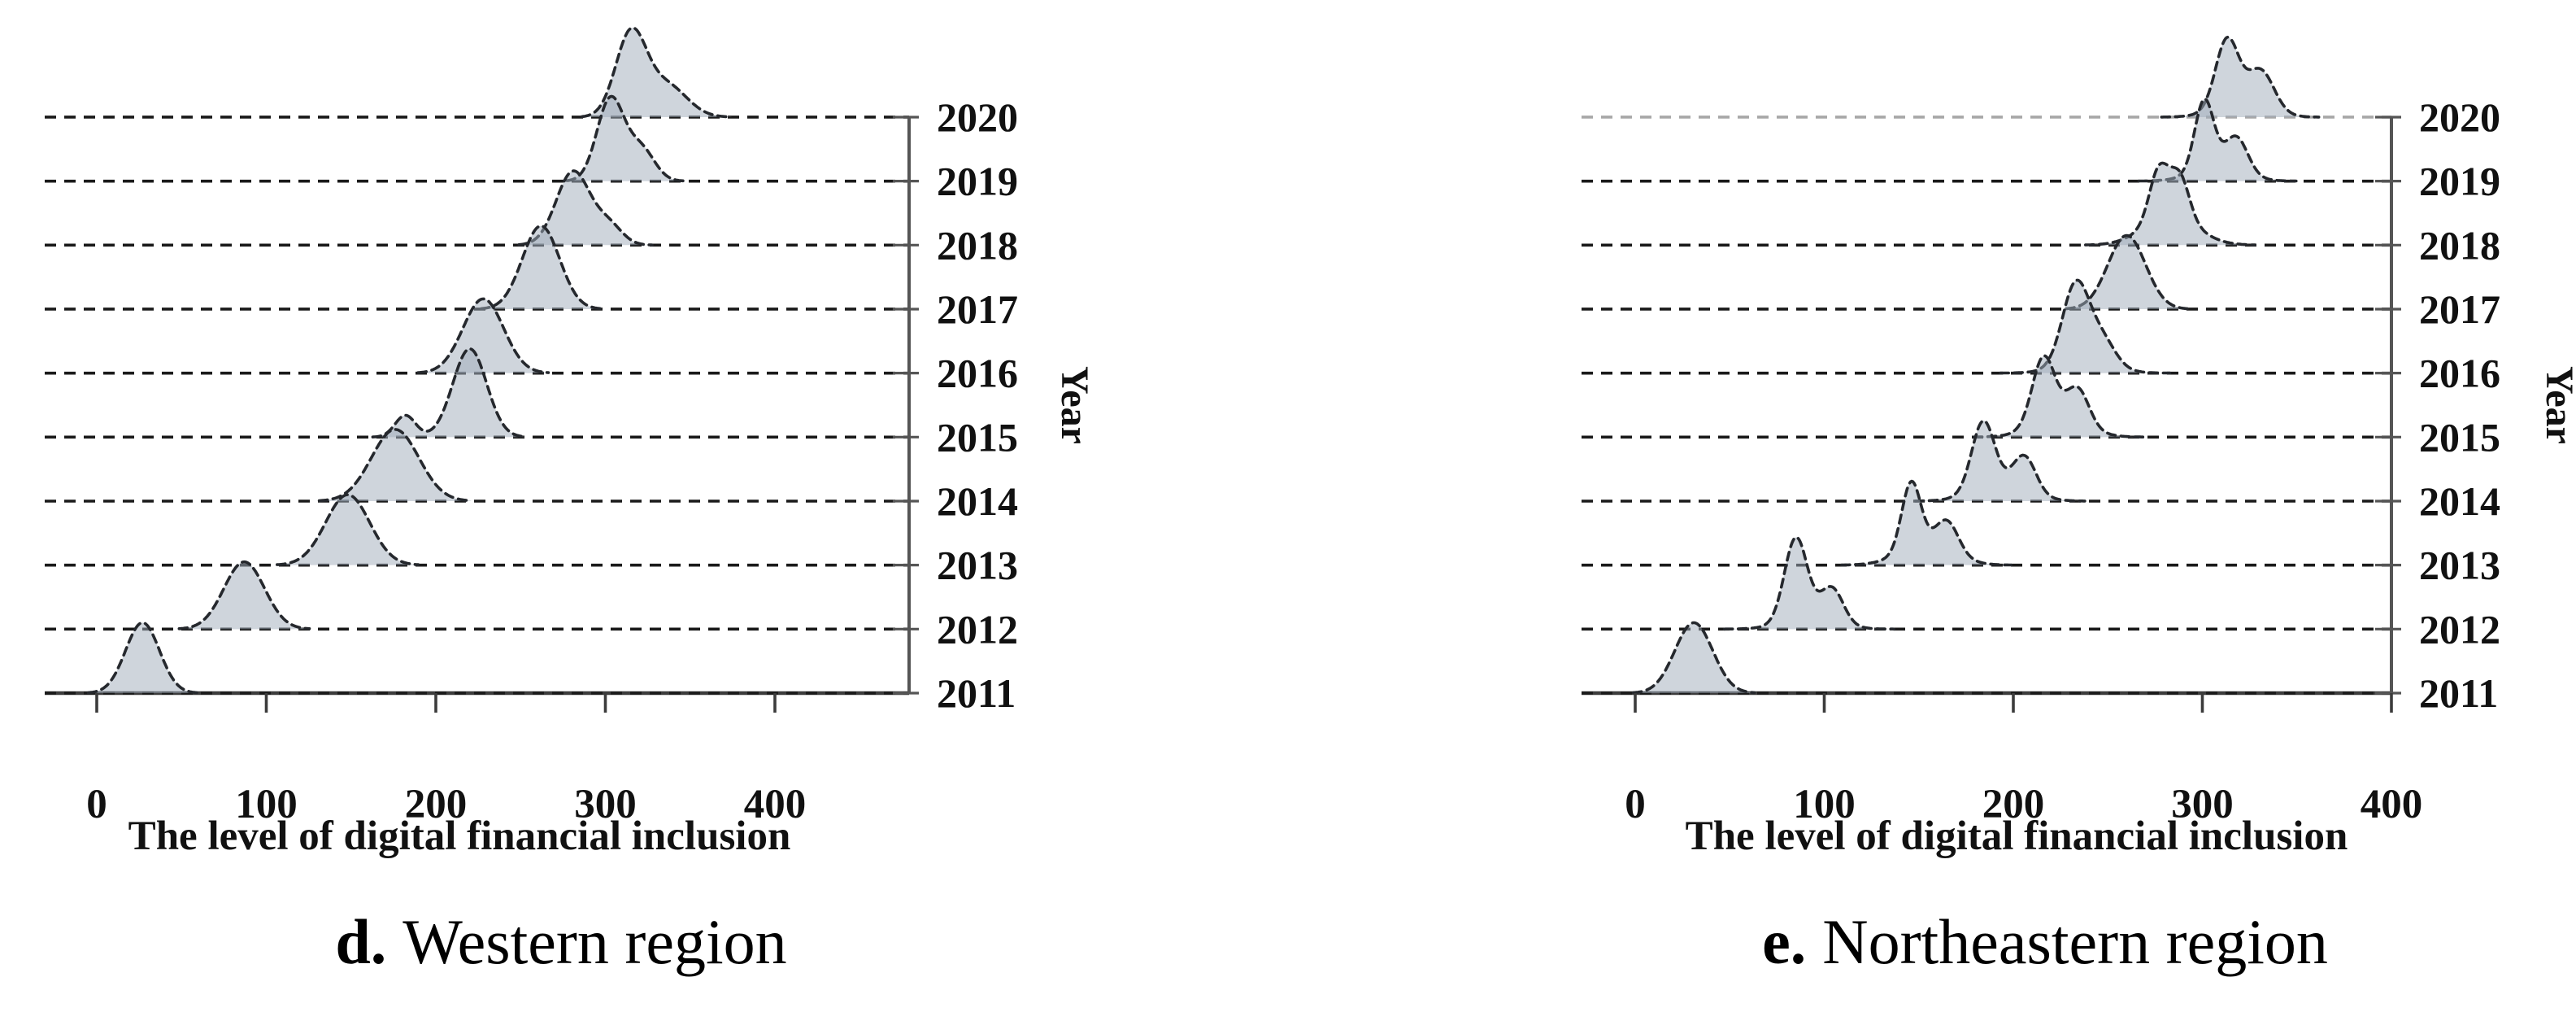 Image resolution: width=2576 pixels, height=1012 pixels. I want to click on ridge-fill-2016, so click(2085, 326).